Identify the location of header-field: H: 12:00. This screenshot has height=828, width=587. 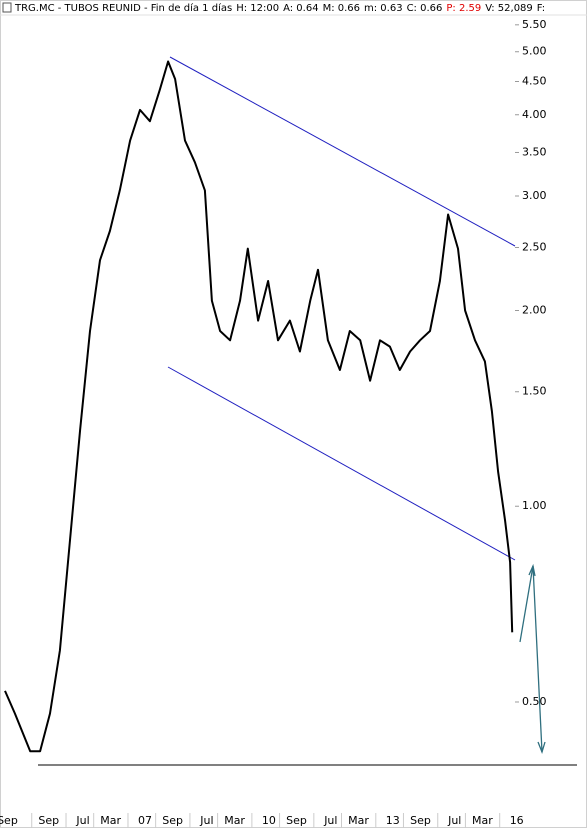
(257, 8).